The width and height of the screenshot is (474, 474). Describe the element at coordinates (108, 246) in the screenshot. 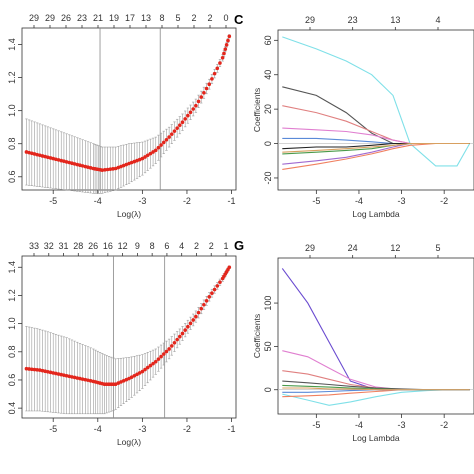

I see `top-tick-label: 16` at that location.